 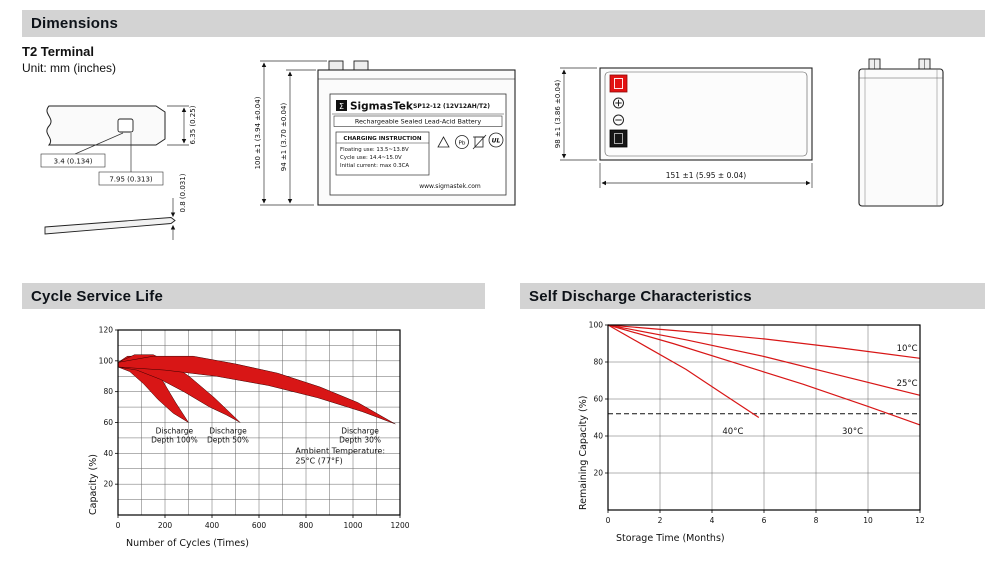 What do you see at coordinates (451, 106) in the screenshot?
I see `model-number: SP12-12 (12V12AH/T2)` at bounding box center [451, 106].